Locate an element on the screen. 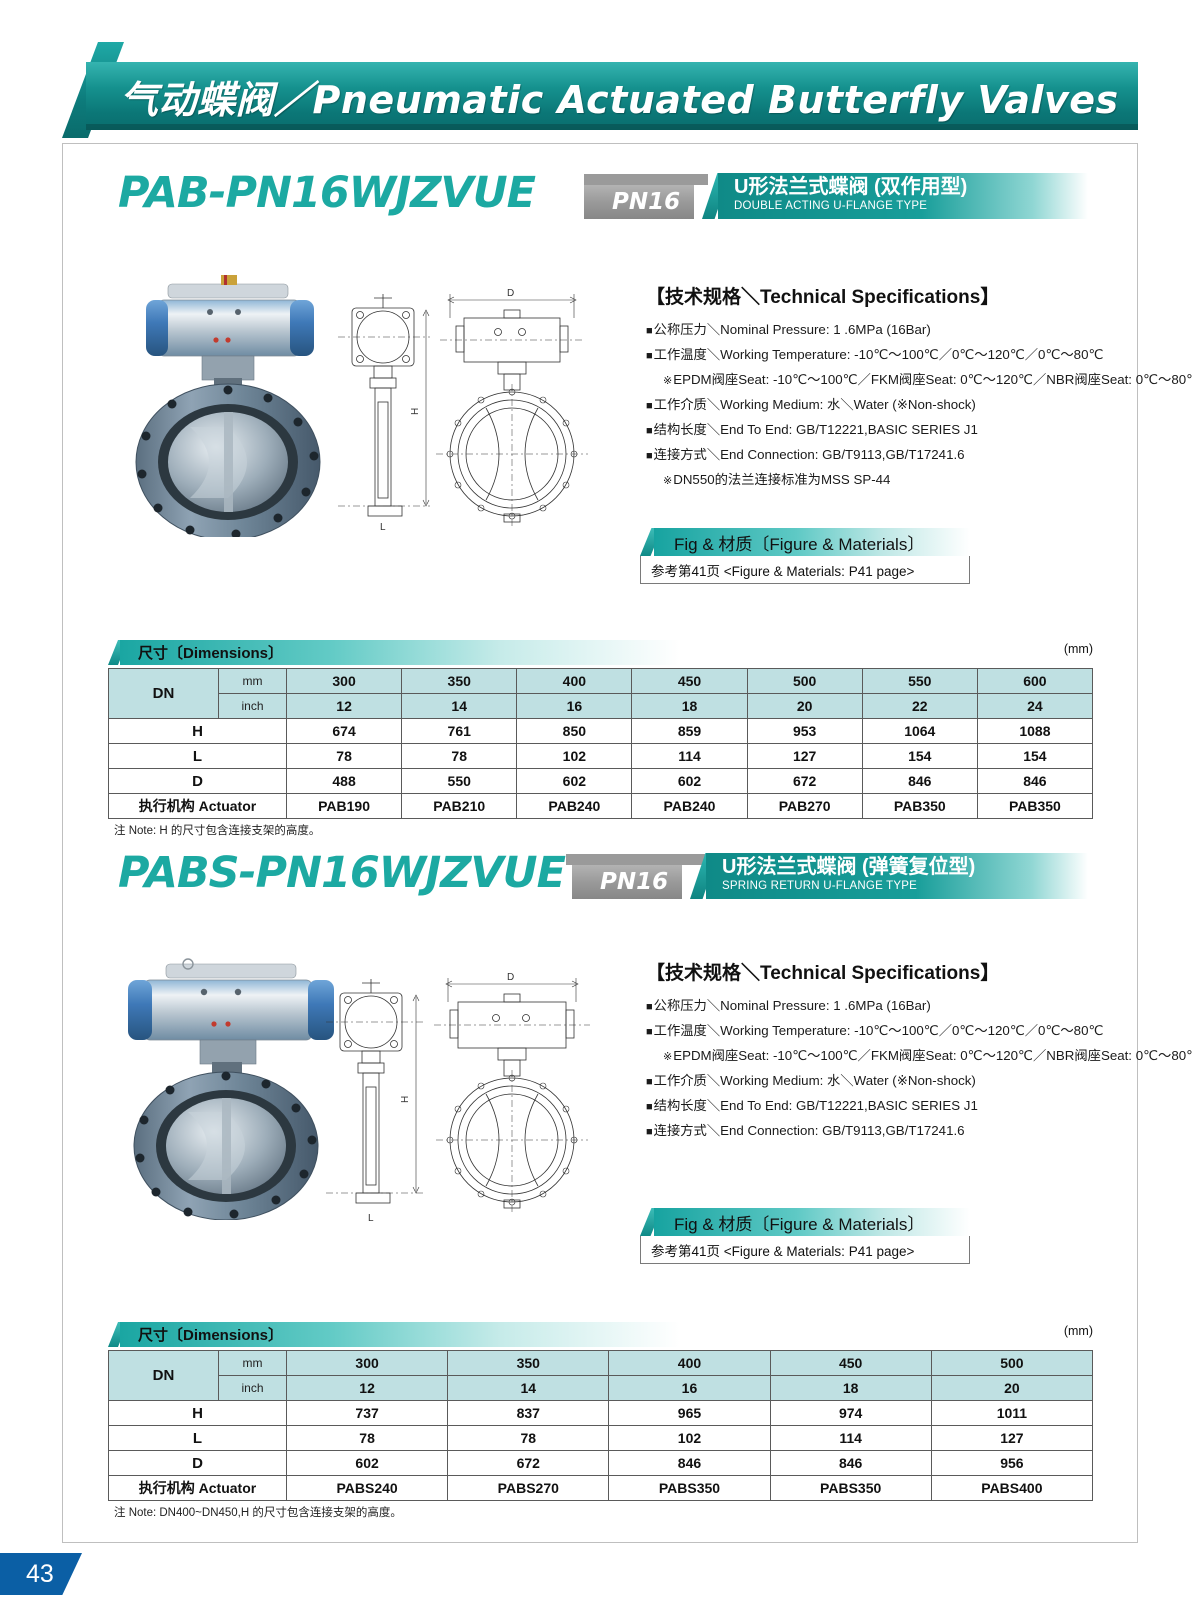 The height and width of the screenshot is (1617, 1192). row-label: D is located at coordinates (197, 781).